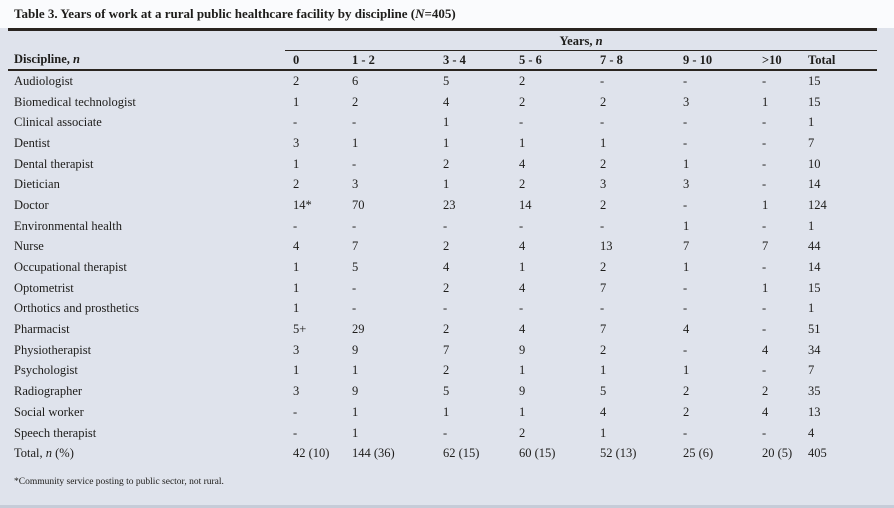  Describe the element at coordinates (146, 41) in the screenshot. I see `span-header-spacer` at that location.